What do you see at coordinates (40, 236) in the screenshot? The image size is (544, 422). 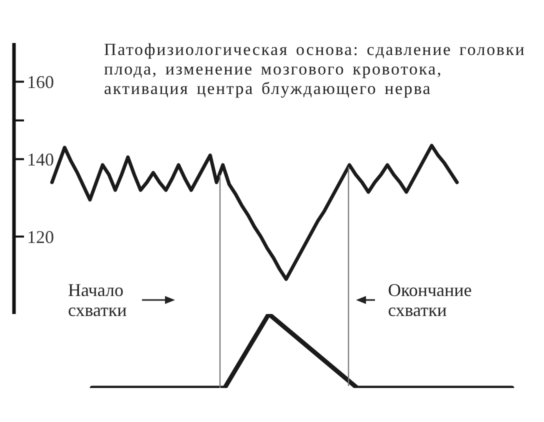 I see `y-tick-label: 120` at bounding box center [40, 236].